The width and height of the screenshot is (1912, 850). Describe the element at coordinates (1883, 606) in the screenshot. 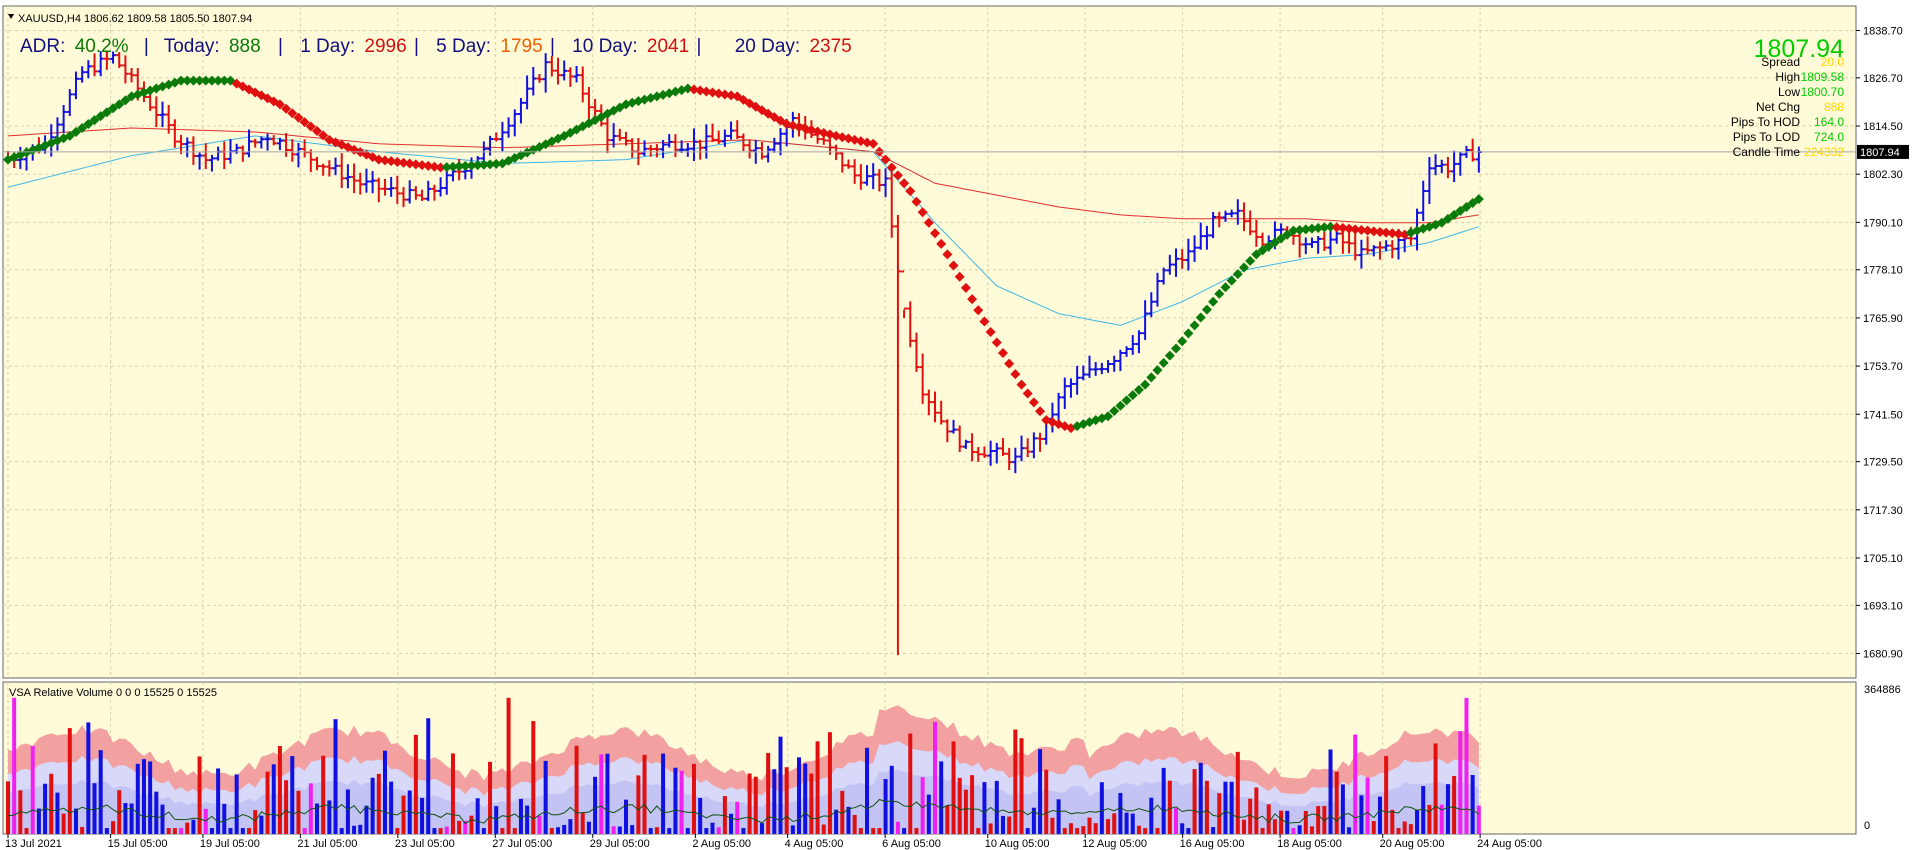

I see `price-tick-label: 1693.10` at that location.